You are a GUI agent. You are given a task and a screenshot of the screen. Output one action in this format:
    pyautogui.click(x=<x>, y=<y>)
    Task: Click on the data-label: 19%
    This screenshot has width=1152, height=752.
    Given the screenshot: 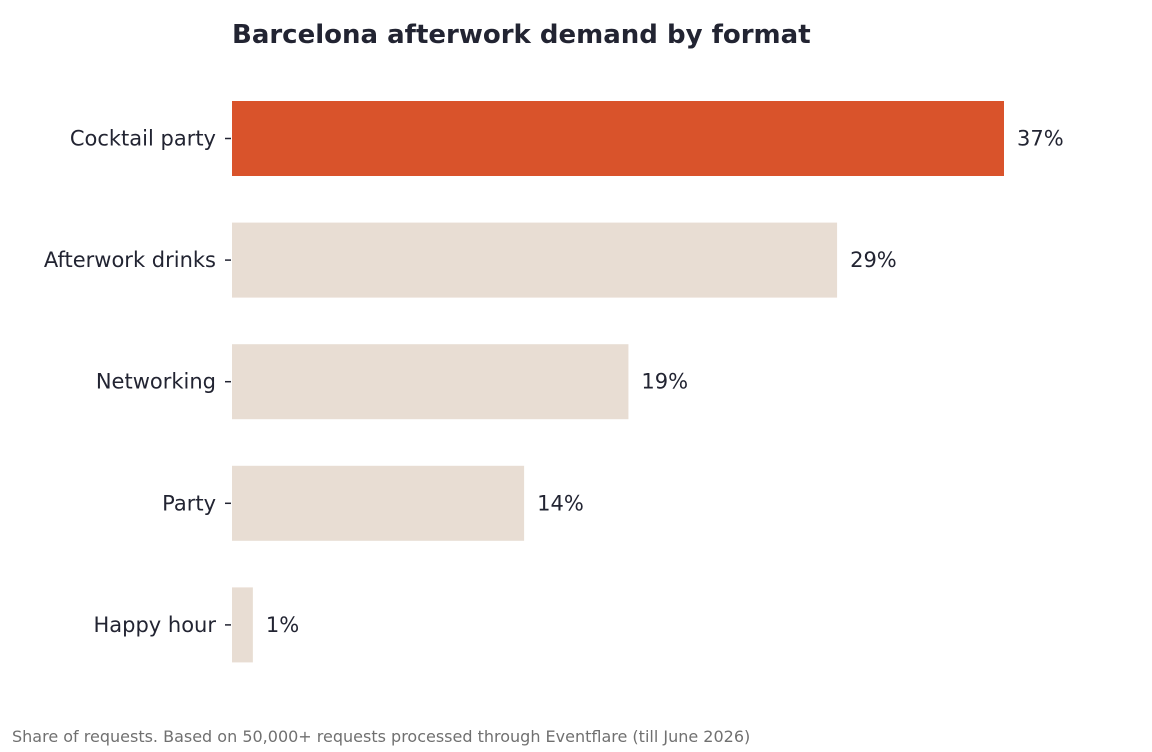 What is the action you would take?
    pyautogui.click(x=664, y=382)
    